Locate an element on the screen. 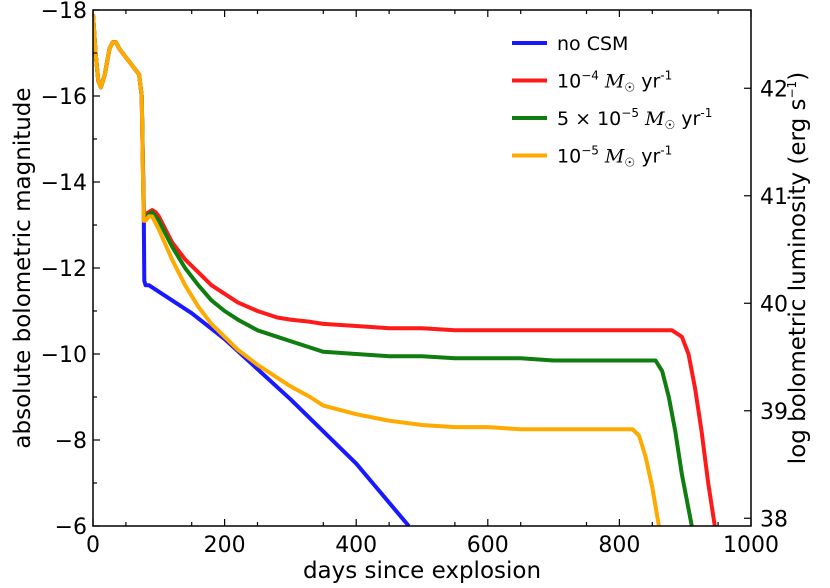 Image resolution: width=830 pixels, height=588 pixels. x-tick-label: 1000 is located at coordinates (751, 545).